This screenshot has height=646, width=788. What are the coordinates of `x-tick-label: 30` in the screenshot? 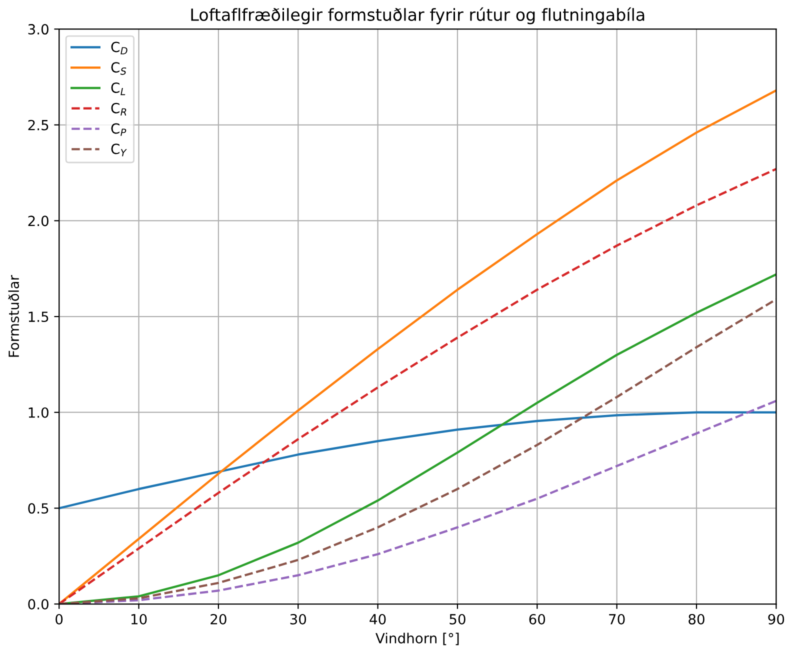 It's located at (298, 619).